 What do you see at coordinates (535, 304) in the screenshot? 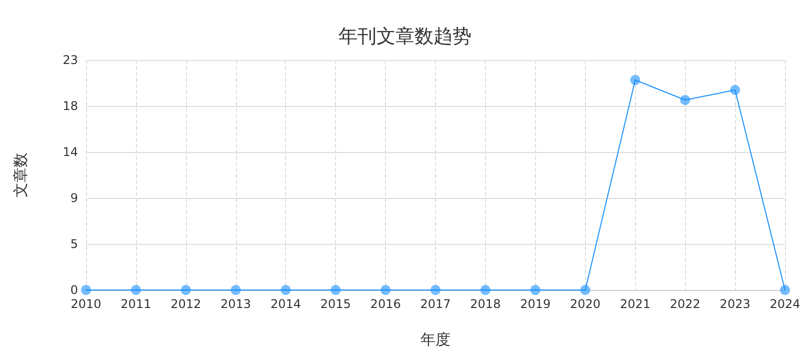
I see `x-tick-label: 2019` at bounding box center [535, 304].